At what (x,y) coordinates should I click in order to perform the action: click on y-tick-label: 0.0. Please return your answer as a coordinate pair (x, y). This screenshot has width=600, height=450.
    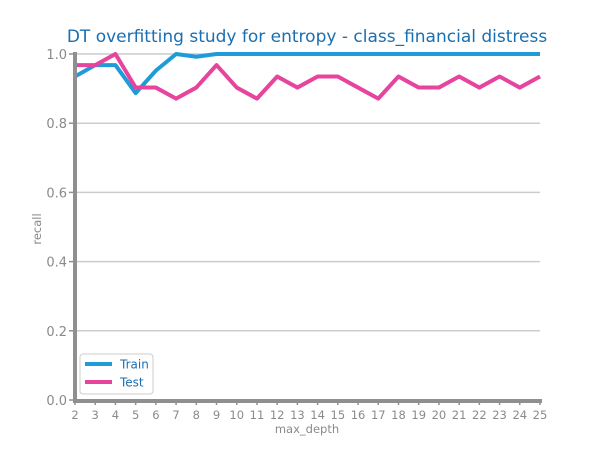
    Looking at the image, I should click on (56, 401).